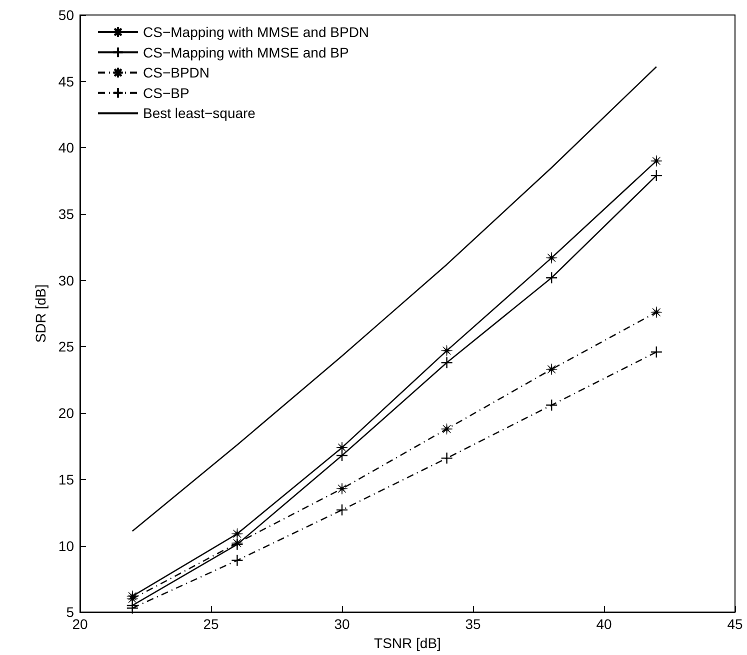 The height and width of the screenshot is (655, 747). I want to click on y-tick-label: 5, so click(70, 612).